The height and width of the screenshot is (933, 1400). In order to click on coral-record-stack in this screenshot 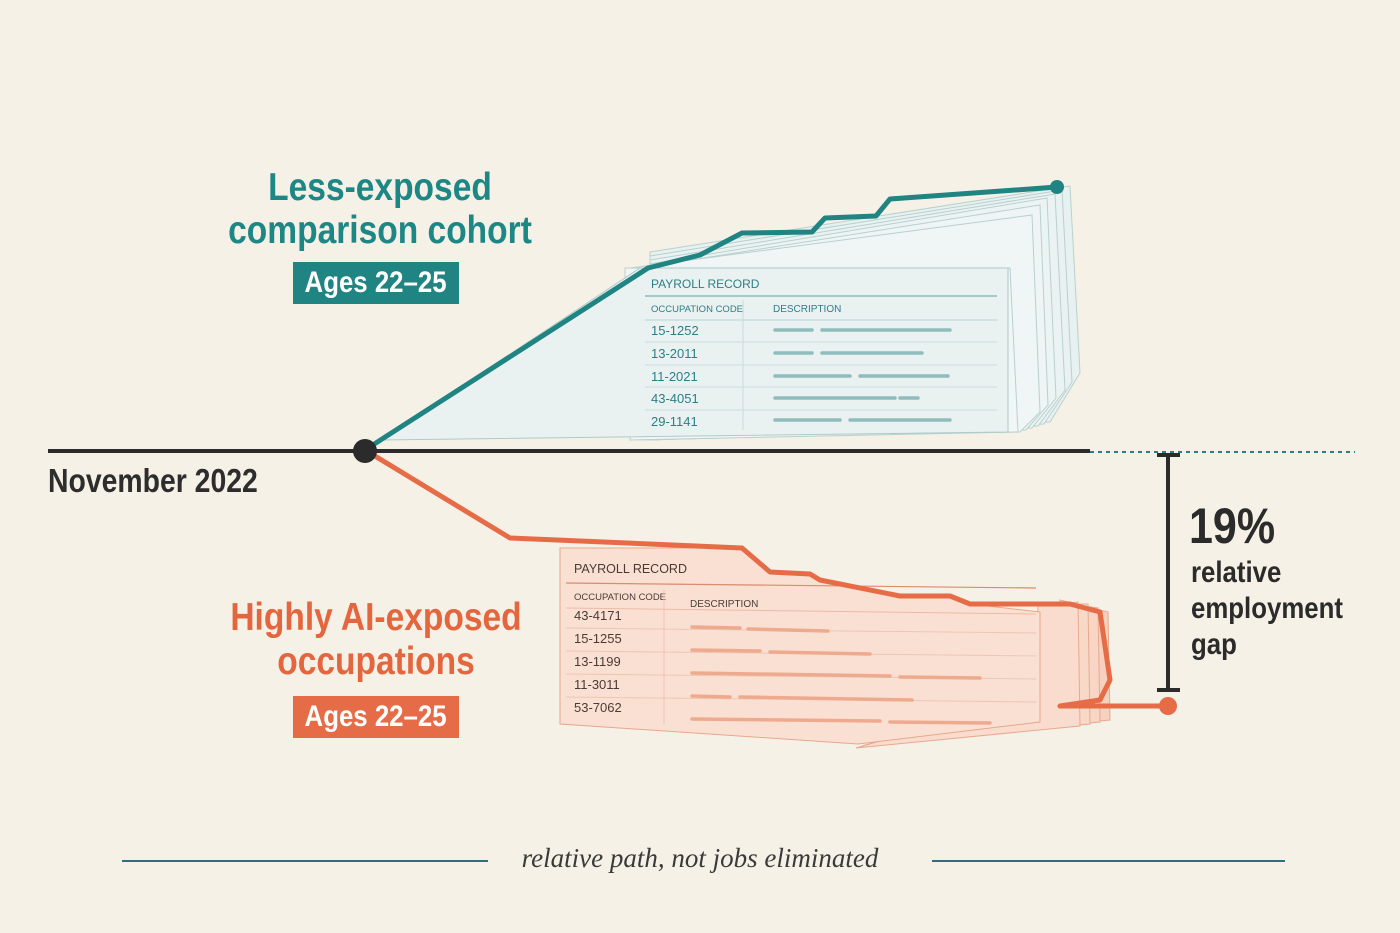, I will do `click(835, 648)`.